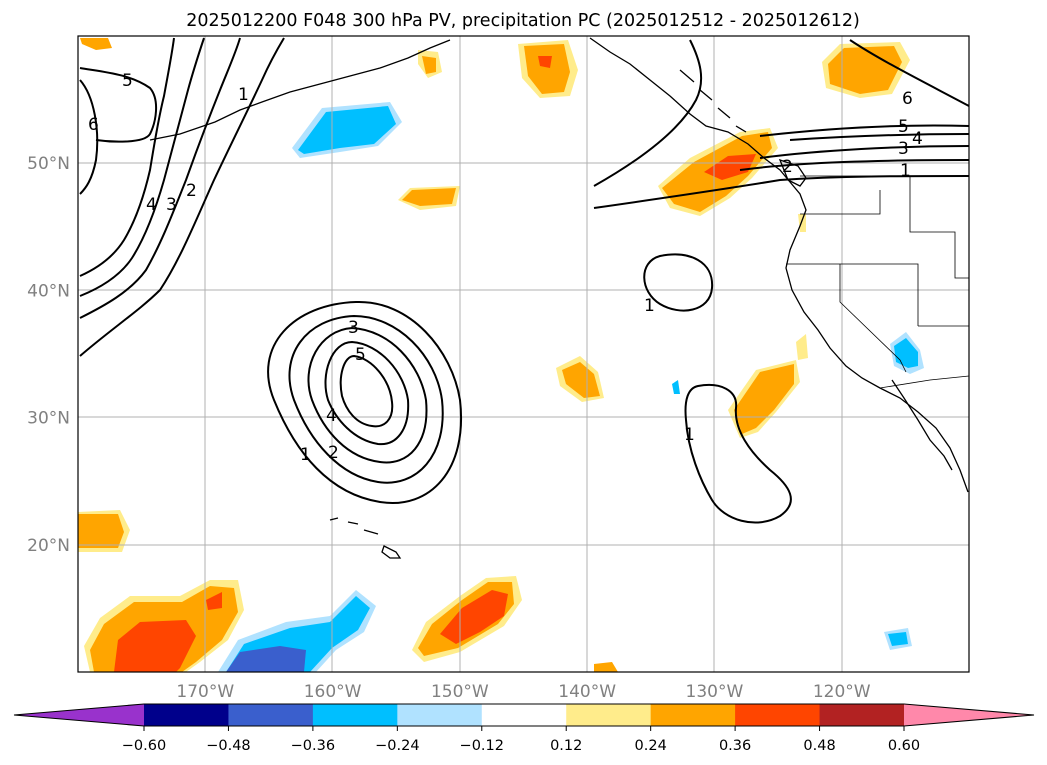  Describe the element at coordinates (904, 746) in the screenshot. I see `colorbar-tick-label: 0.60` at that location.